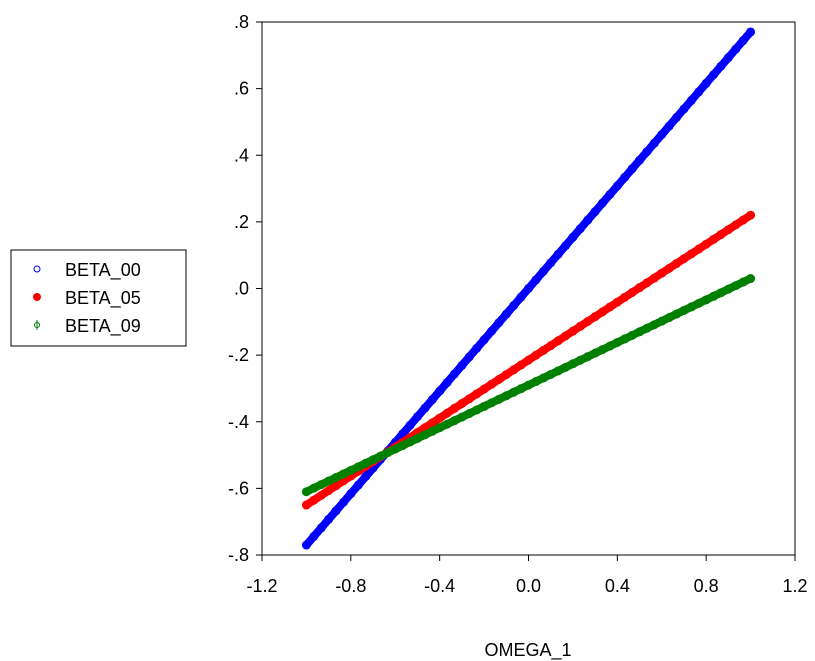 Image resolution: width=815 pixels, height=661 pixels. What do you see at coordinates (37, 269) in the screenshot?
I see `legend-marker-icon` at bounding box center [37, 269].